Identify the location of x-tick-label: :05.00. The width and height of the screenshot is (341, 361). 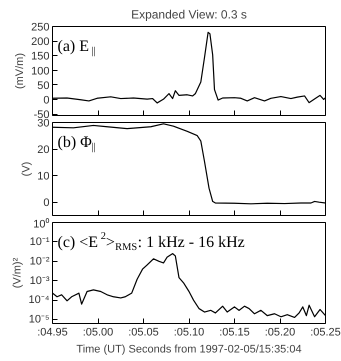
(98, 332).